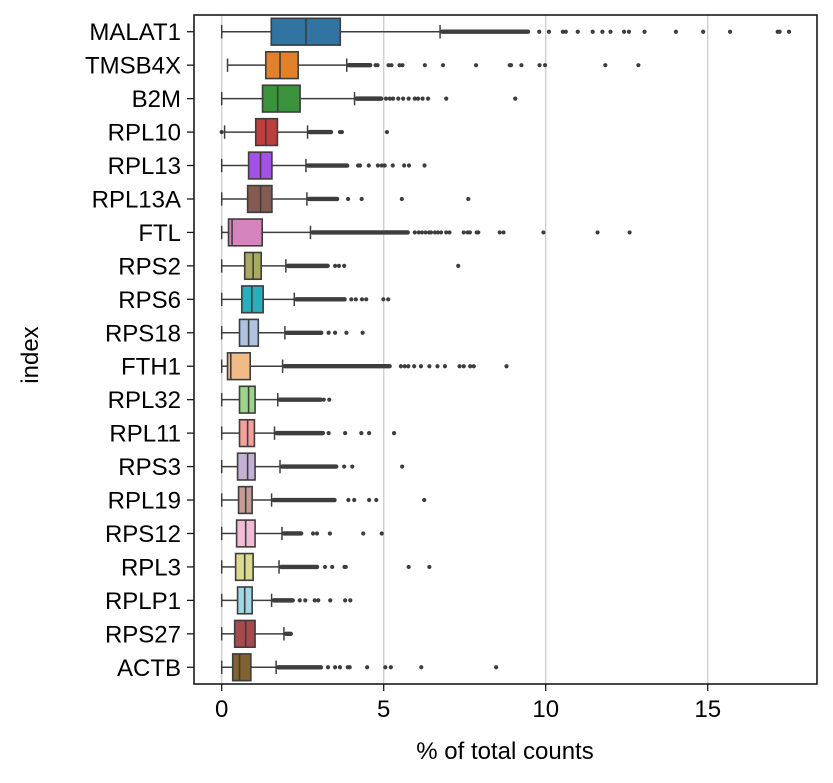 This screenshot has width=833, height=783. Describe the element at coordinates (144, 166) in the screenshot. I see `y-tick-label: RPL13` at that location.